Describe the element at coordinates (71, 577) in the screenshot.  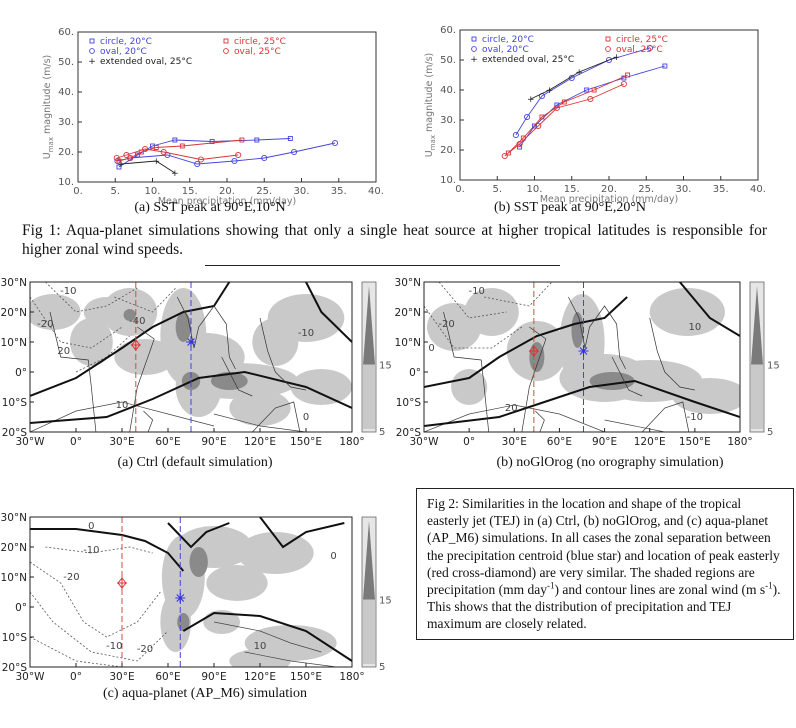
I see `contour-label: -20` at that location.